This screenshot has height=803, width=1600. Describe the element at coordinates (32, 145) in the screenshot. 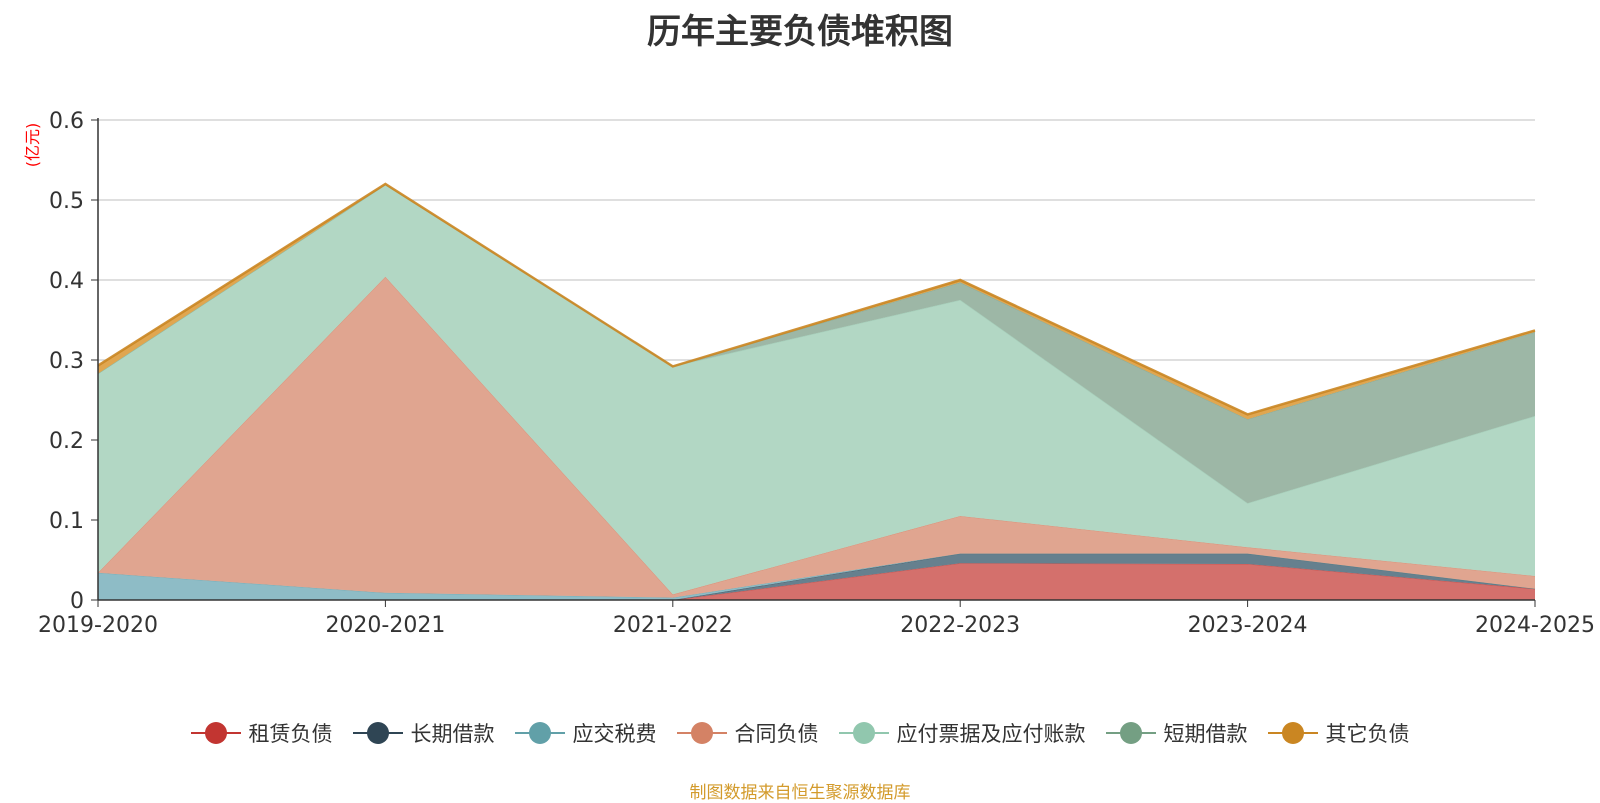

I see `y-axis-unit-label: (亿元)` at that location.